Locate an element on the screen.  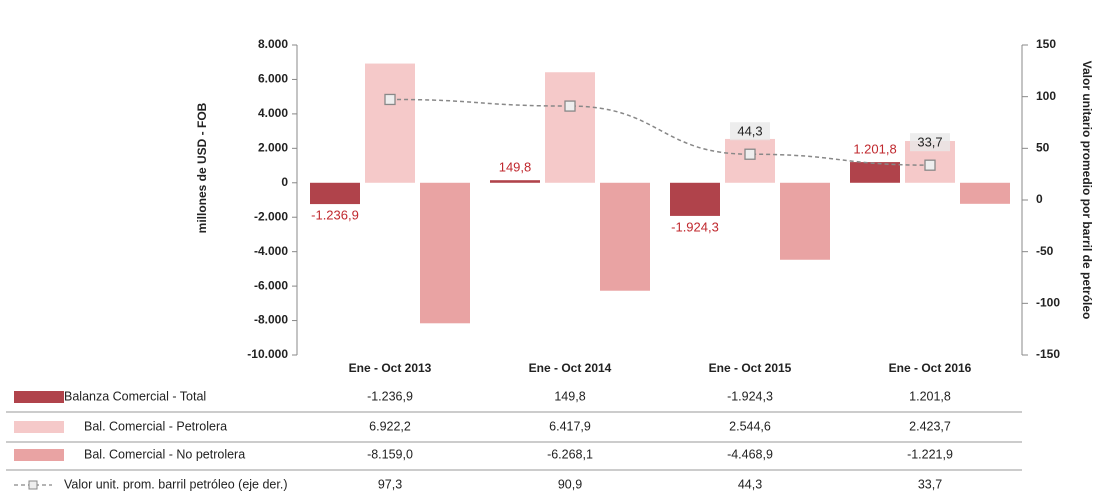
table-cell: -8.159,0 is located at coordinates (390, 454).